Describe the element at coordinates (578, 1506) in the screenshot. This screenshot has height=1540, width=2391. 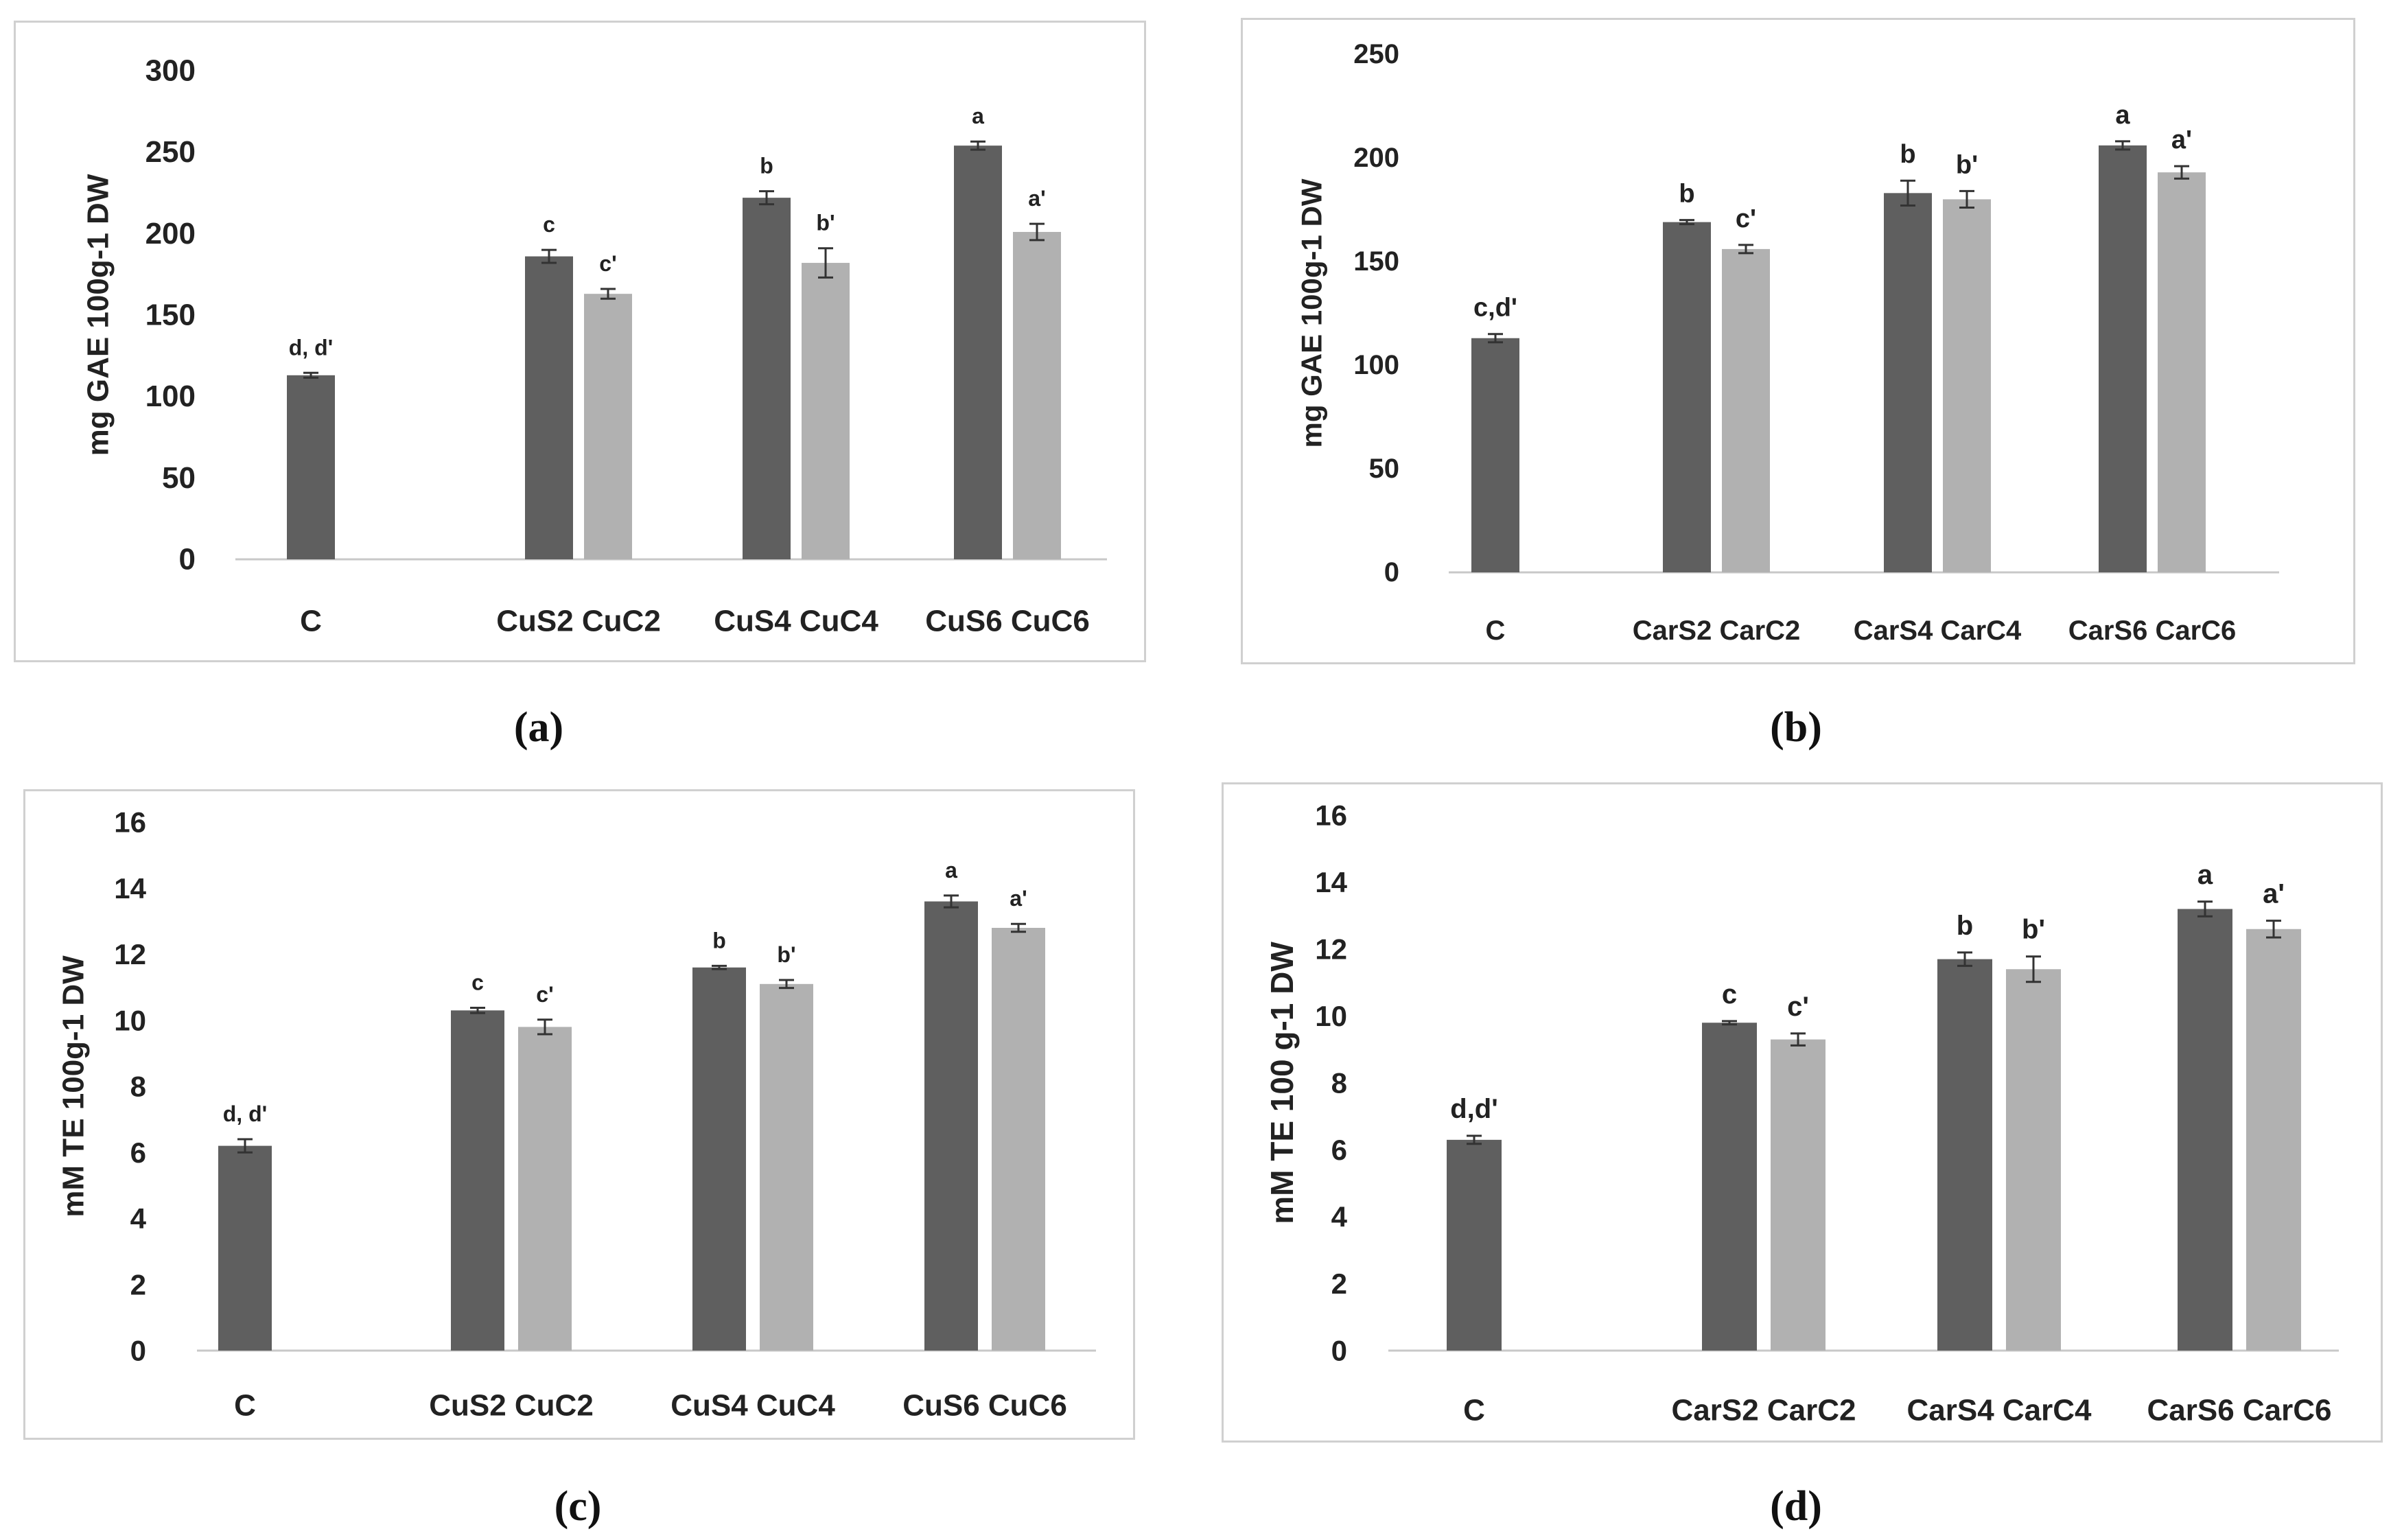
I see `caption-c: (c)` at that location.